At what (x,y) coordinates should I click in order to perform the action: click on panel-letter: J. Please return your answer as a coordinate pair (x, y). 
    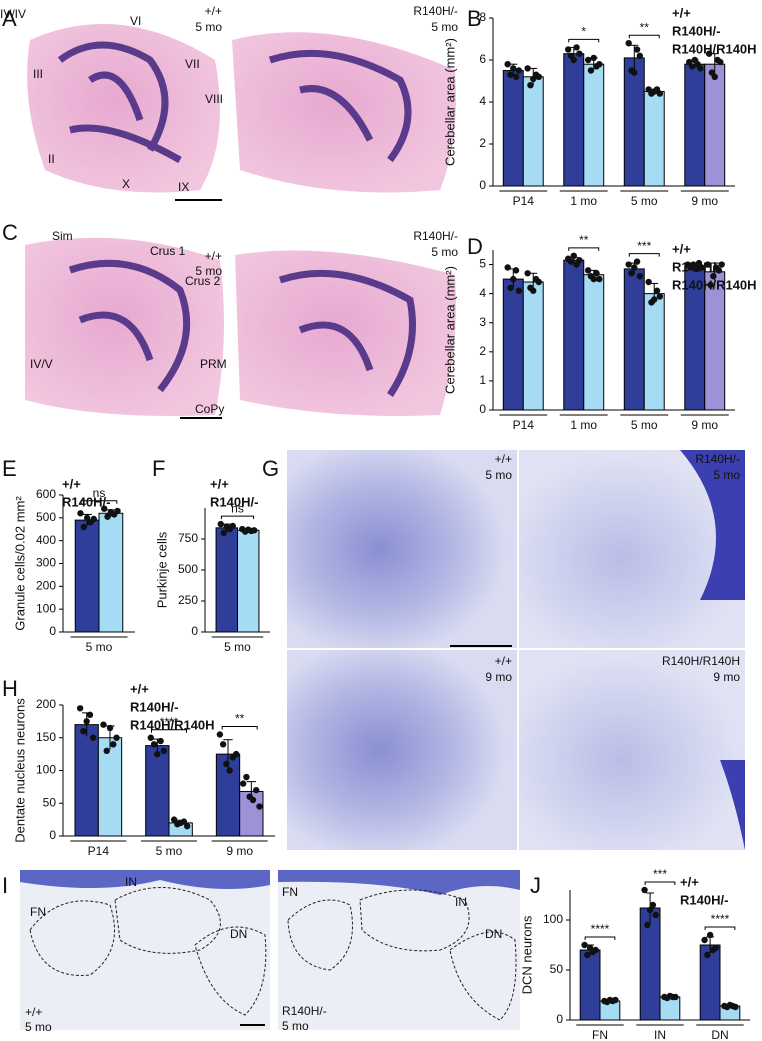
    Looking at the image, I should click on (535, 885).